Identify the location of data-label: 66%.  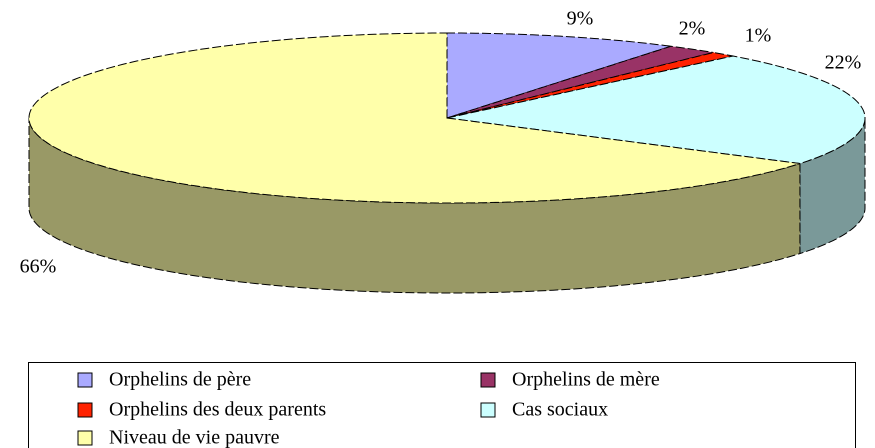
(38, 267).